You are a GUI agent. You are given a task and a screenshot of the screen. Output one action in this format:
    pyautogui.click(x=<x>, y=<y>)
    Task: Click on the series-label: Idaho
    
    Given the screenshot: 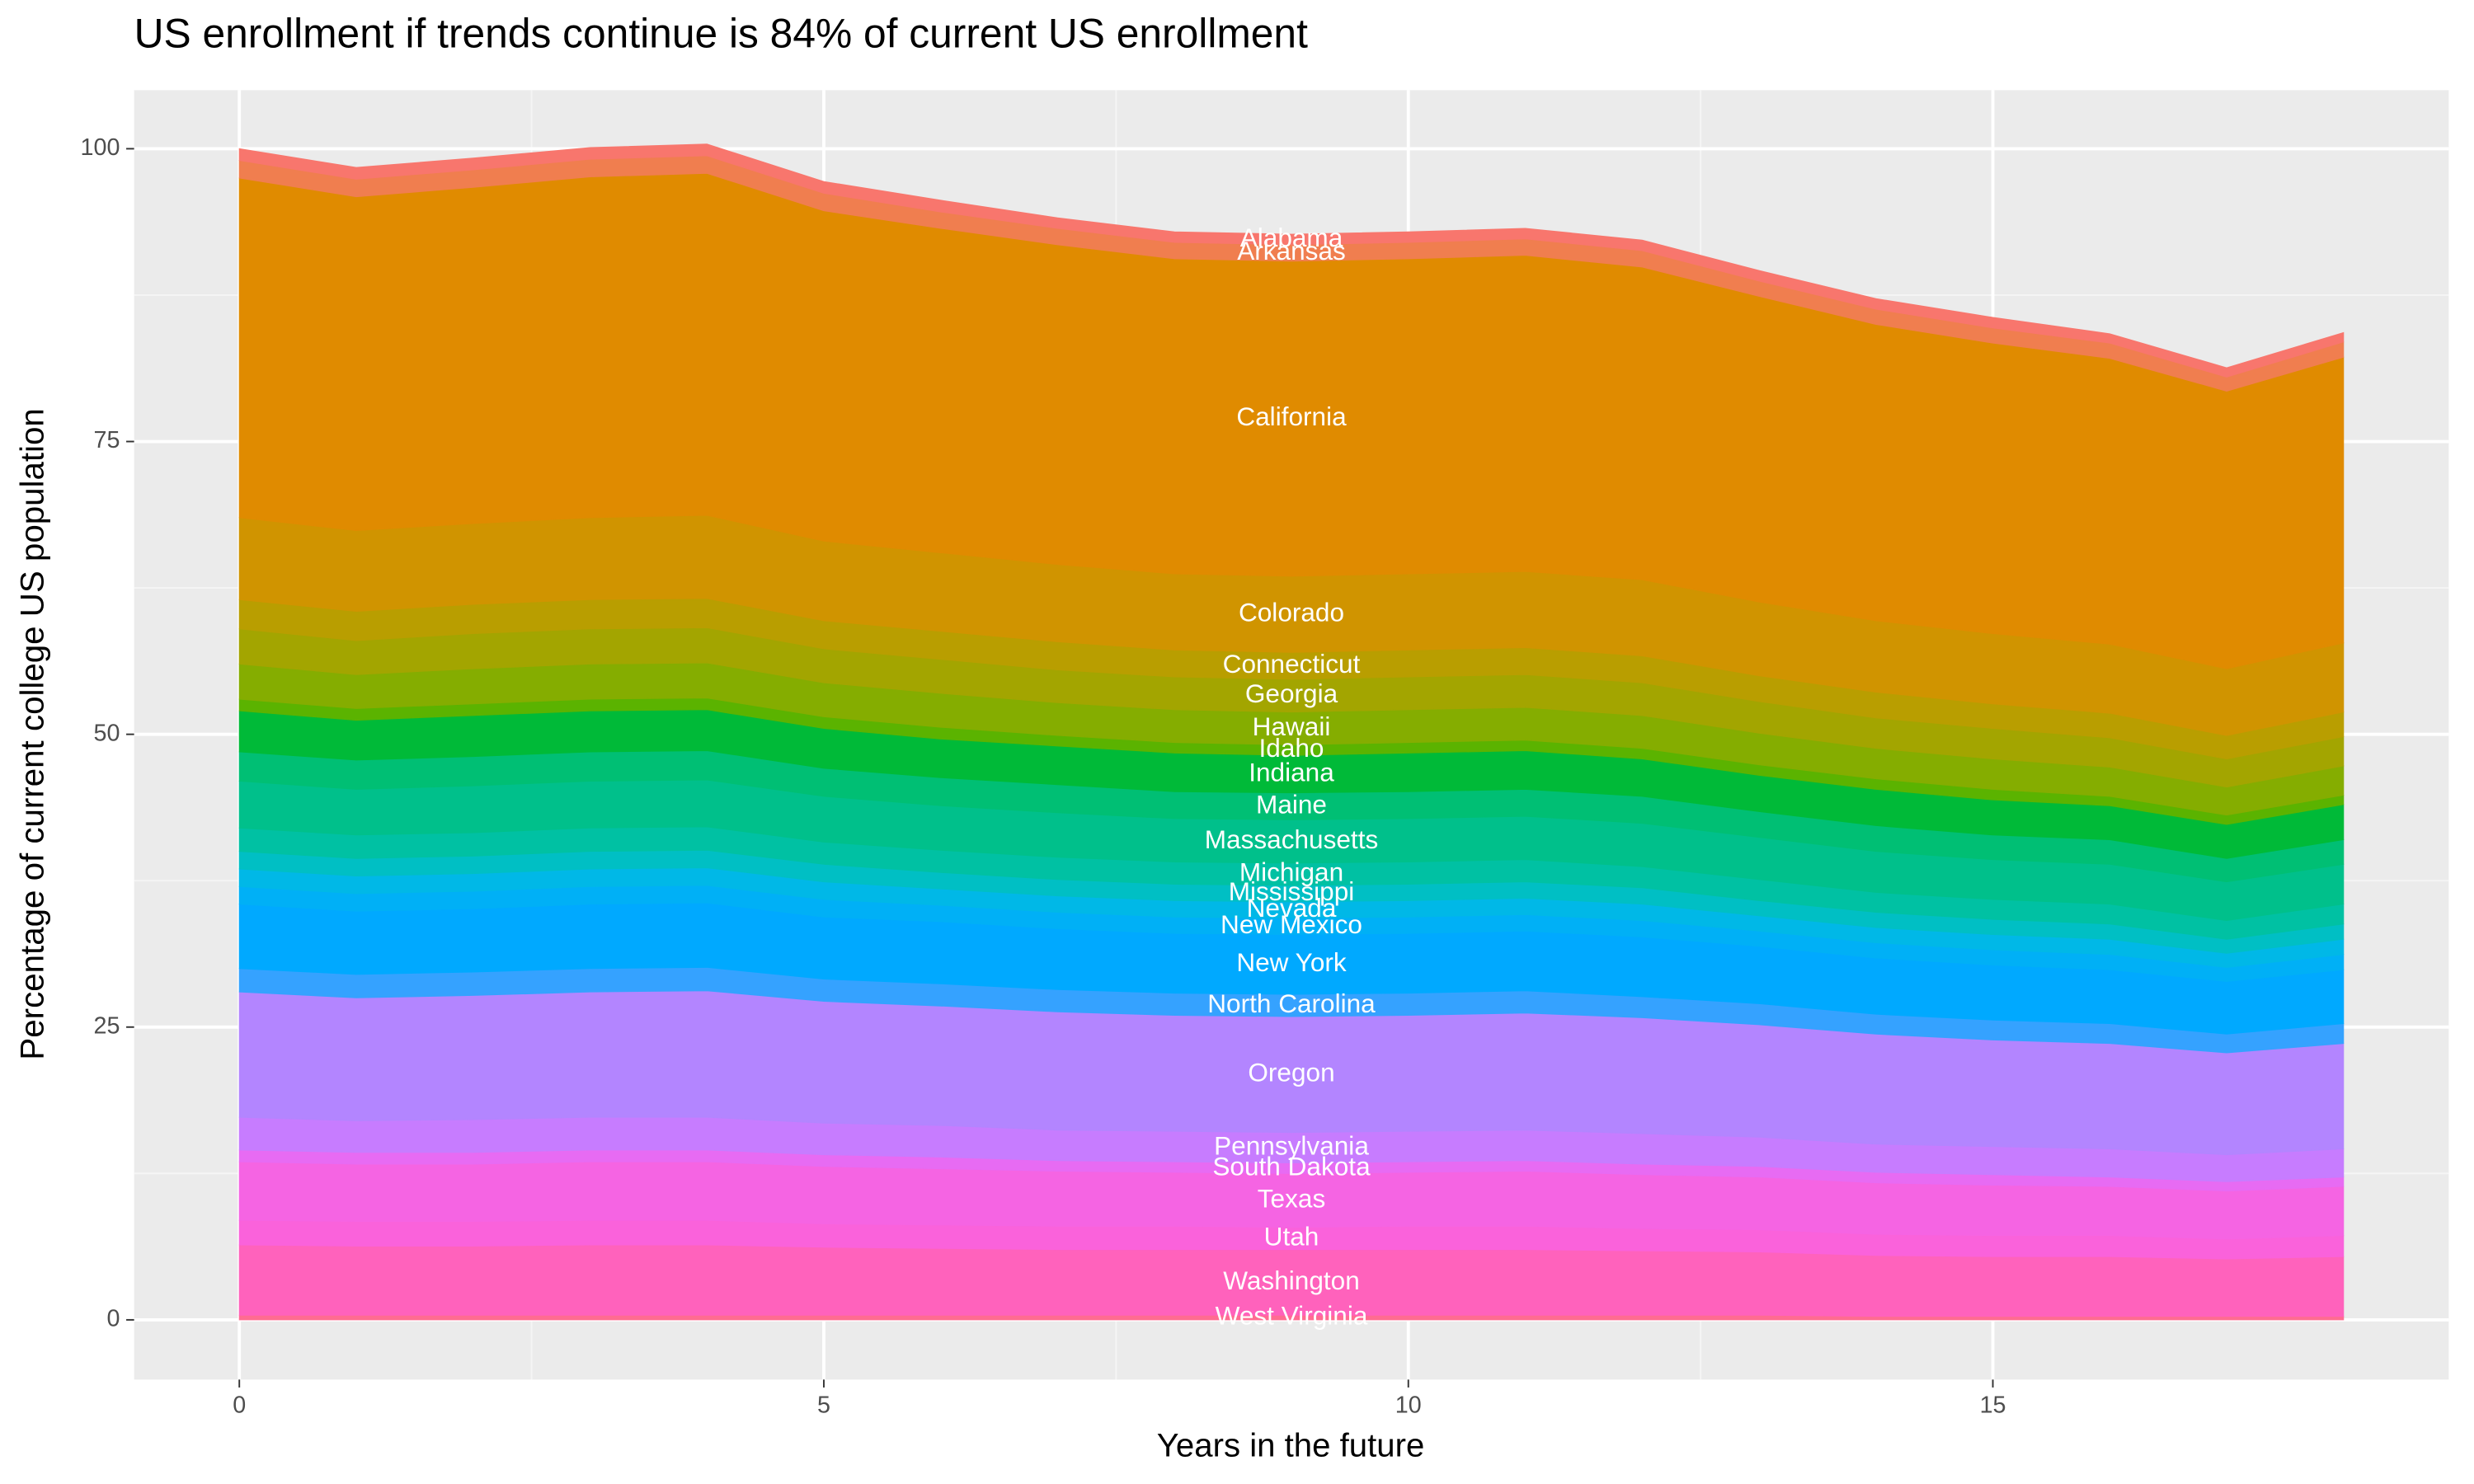 What is the action you would take?
    pyautogui.click(x=1291, y=748)
    